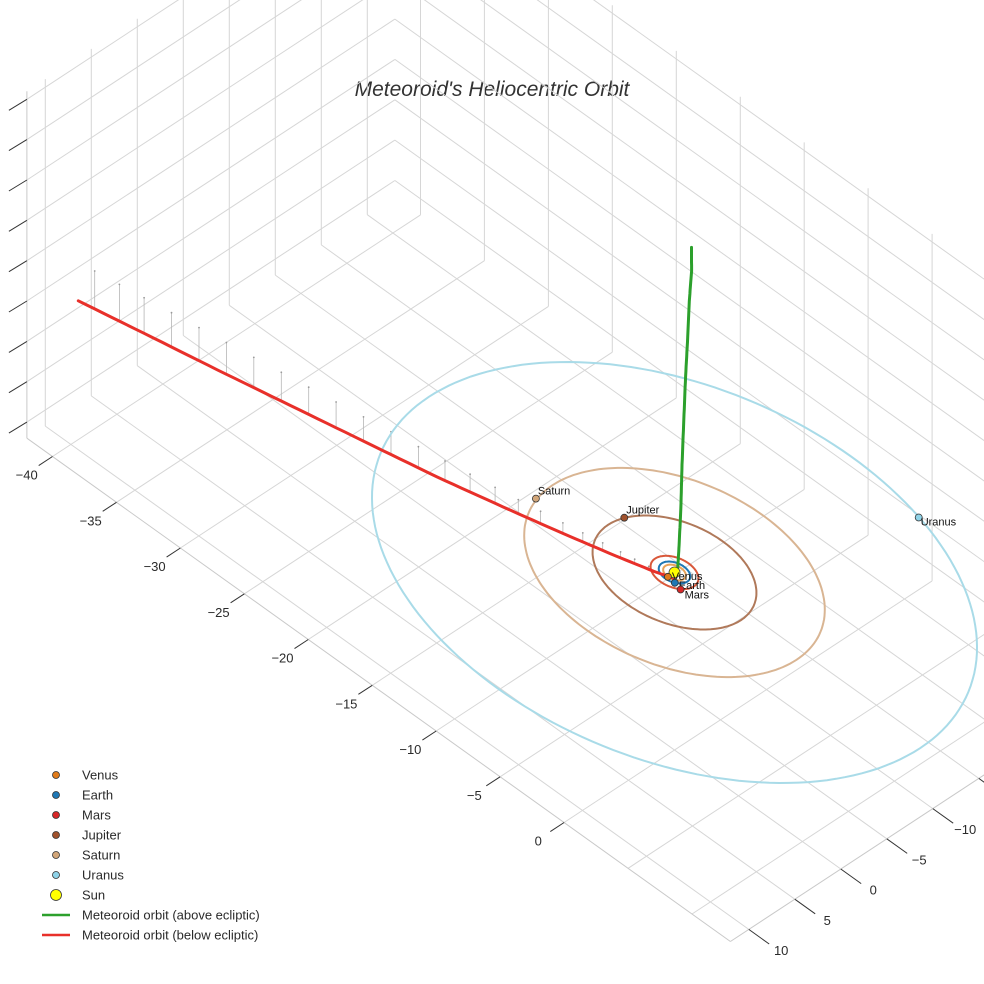  What do you see at coordinates (155, 566) in the screenshot?
I see `x-tick-label: −30` at bounding box center [155, 566].